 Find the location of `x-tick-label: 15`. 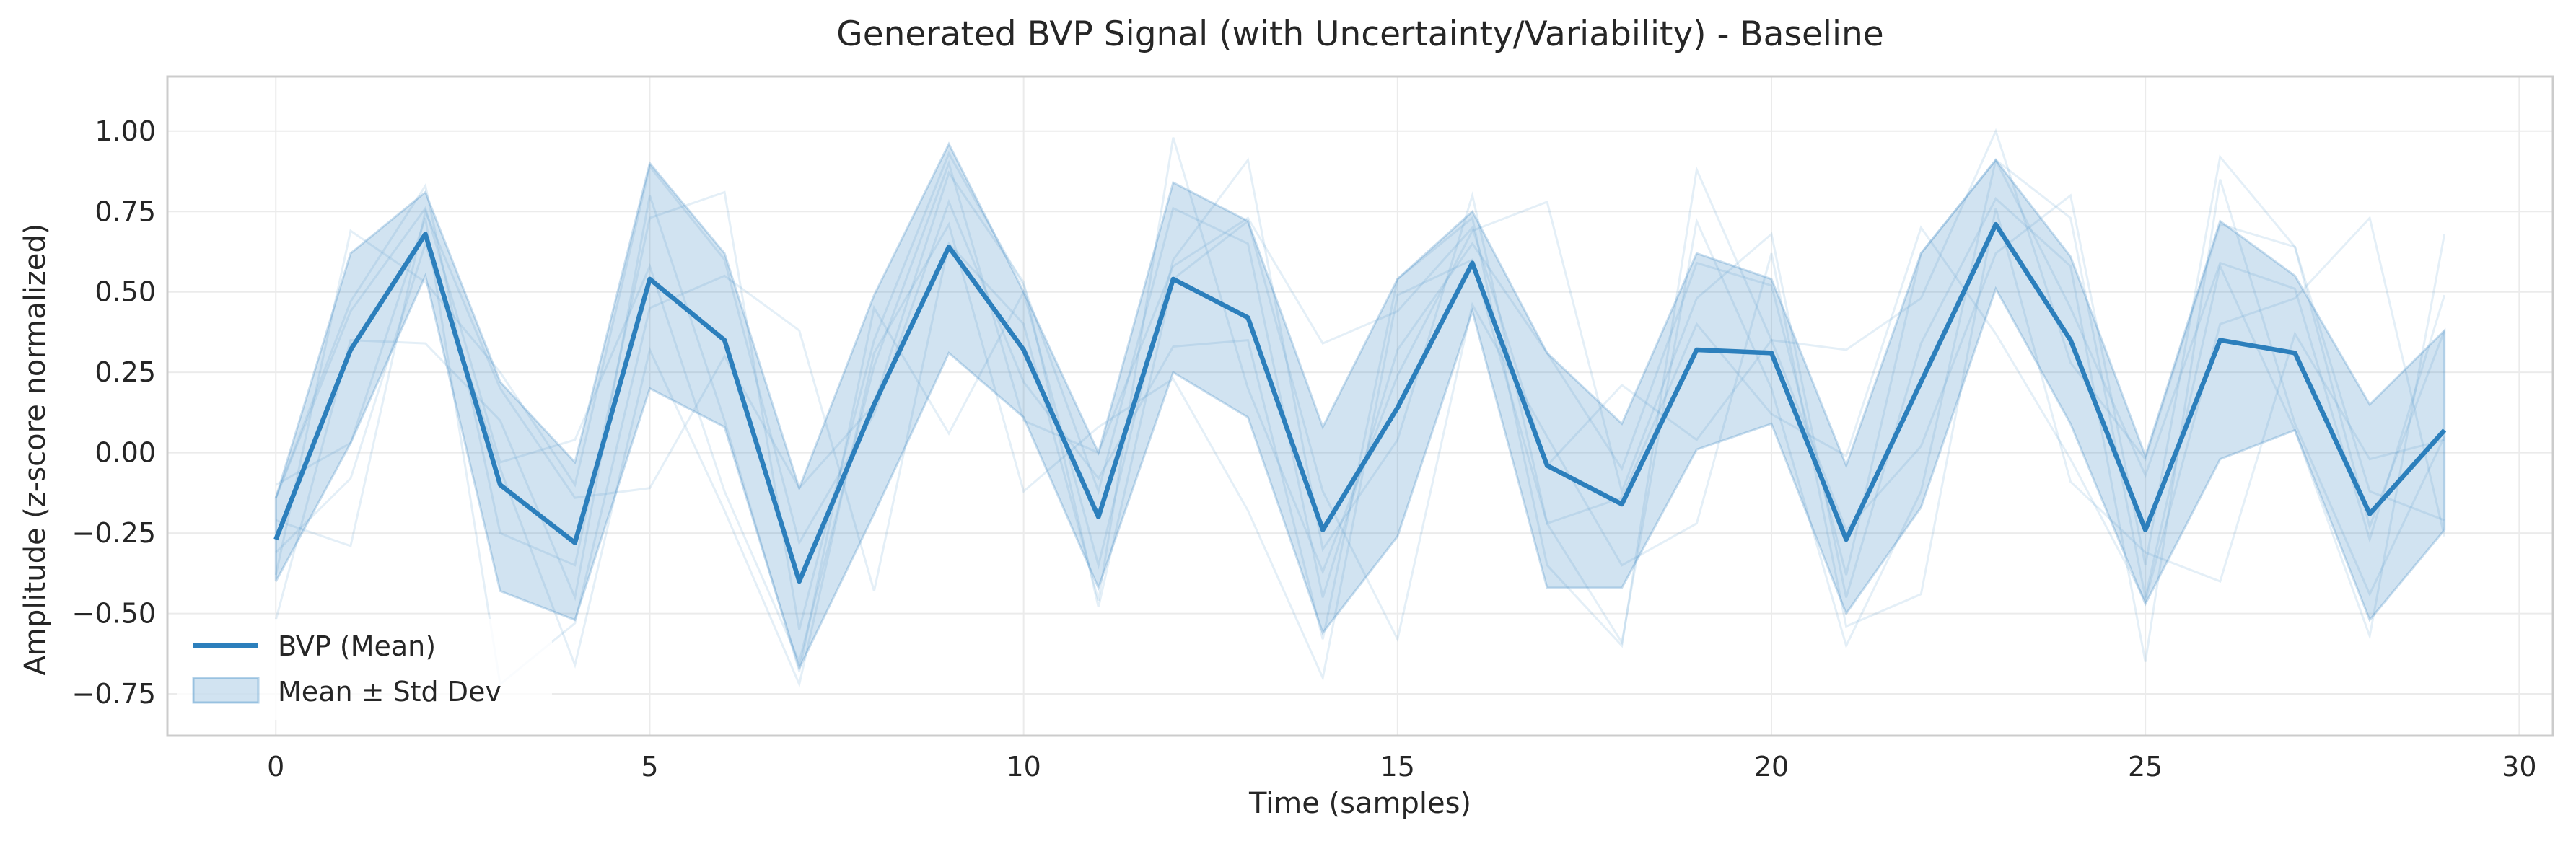

x-tick-label: 15 is located at coordinates (1397, 767).